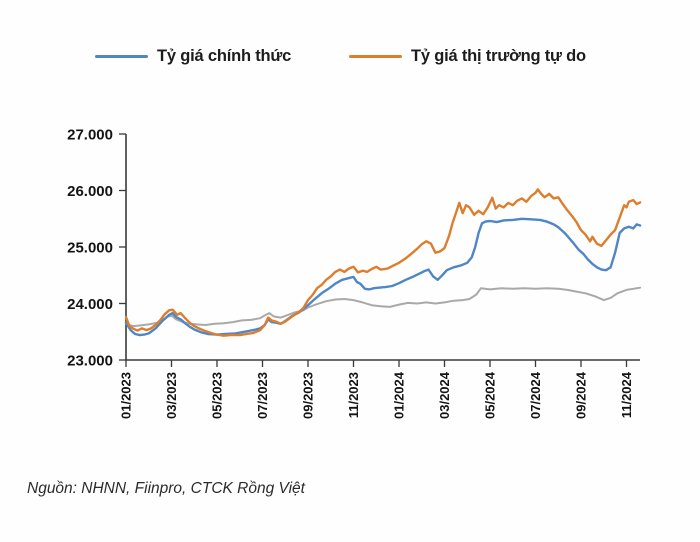  What do you see at coordinates (498, 55) in the screenshot?
I see `legend-label-free-market-rate: Tỷ giá thị trường tự do` at bounding box center [498, 55].